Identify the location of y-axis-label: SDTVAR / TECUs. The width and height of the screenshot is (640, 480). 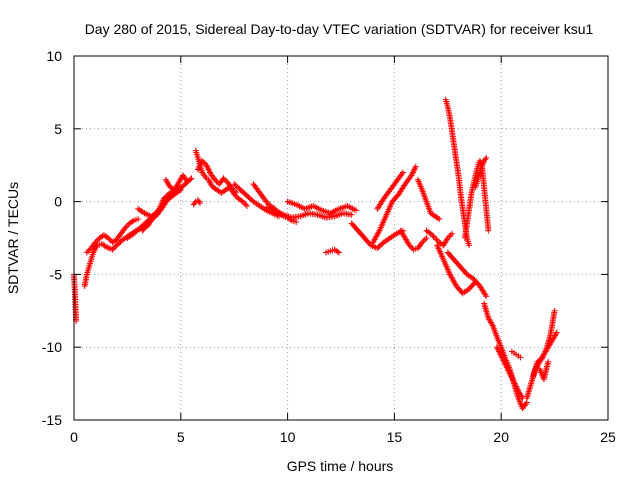
(13, 238).